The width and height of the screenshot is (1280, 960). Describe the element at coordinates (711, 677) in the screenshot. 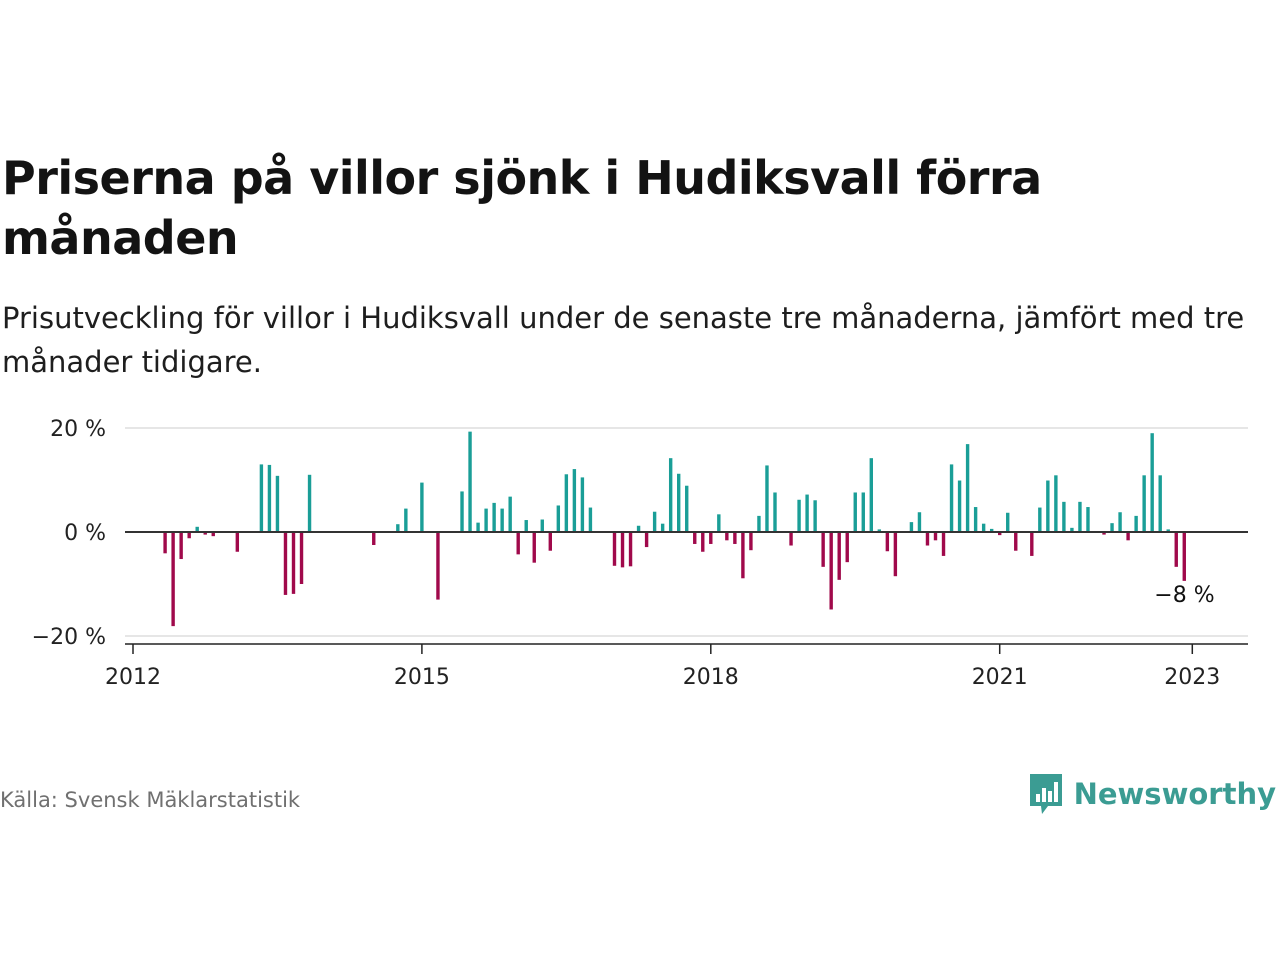

I see `x-tick-label: 2018` at that location.